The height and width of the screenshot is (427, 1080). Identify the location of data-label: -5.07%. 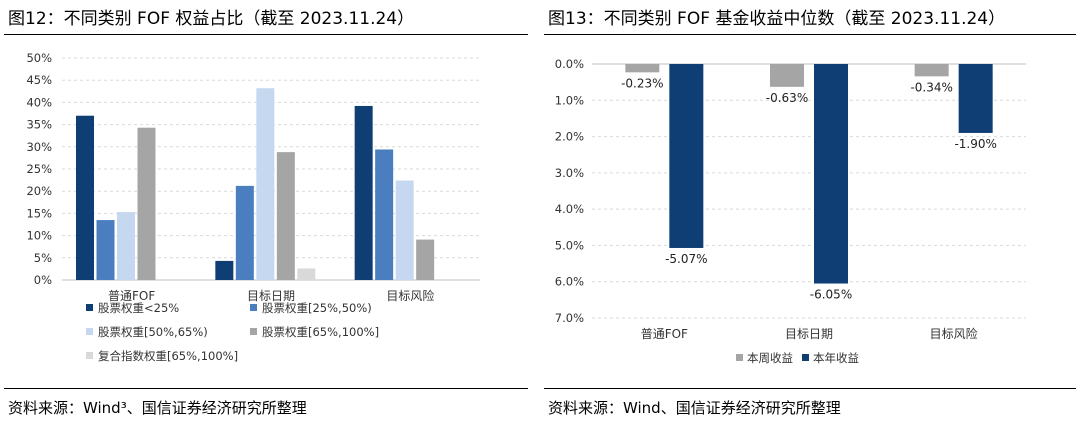
(686, 259).